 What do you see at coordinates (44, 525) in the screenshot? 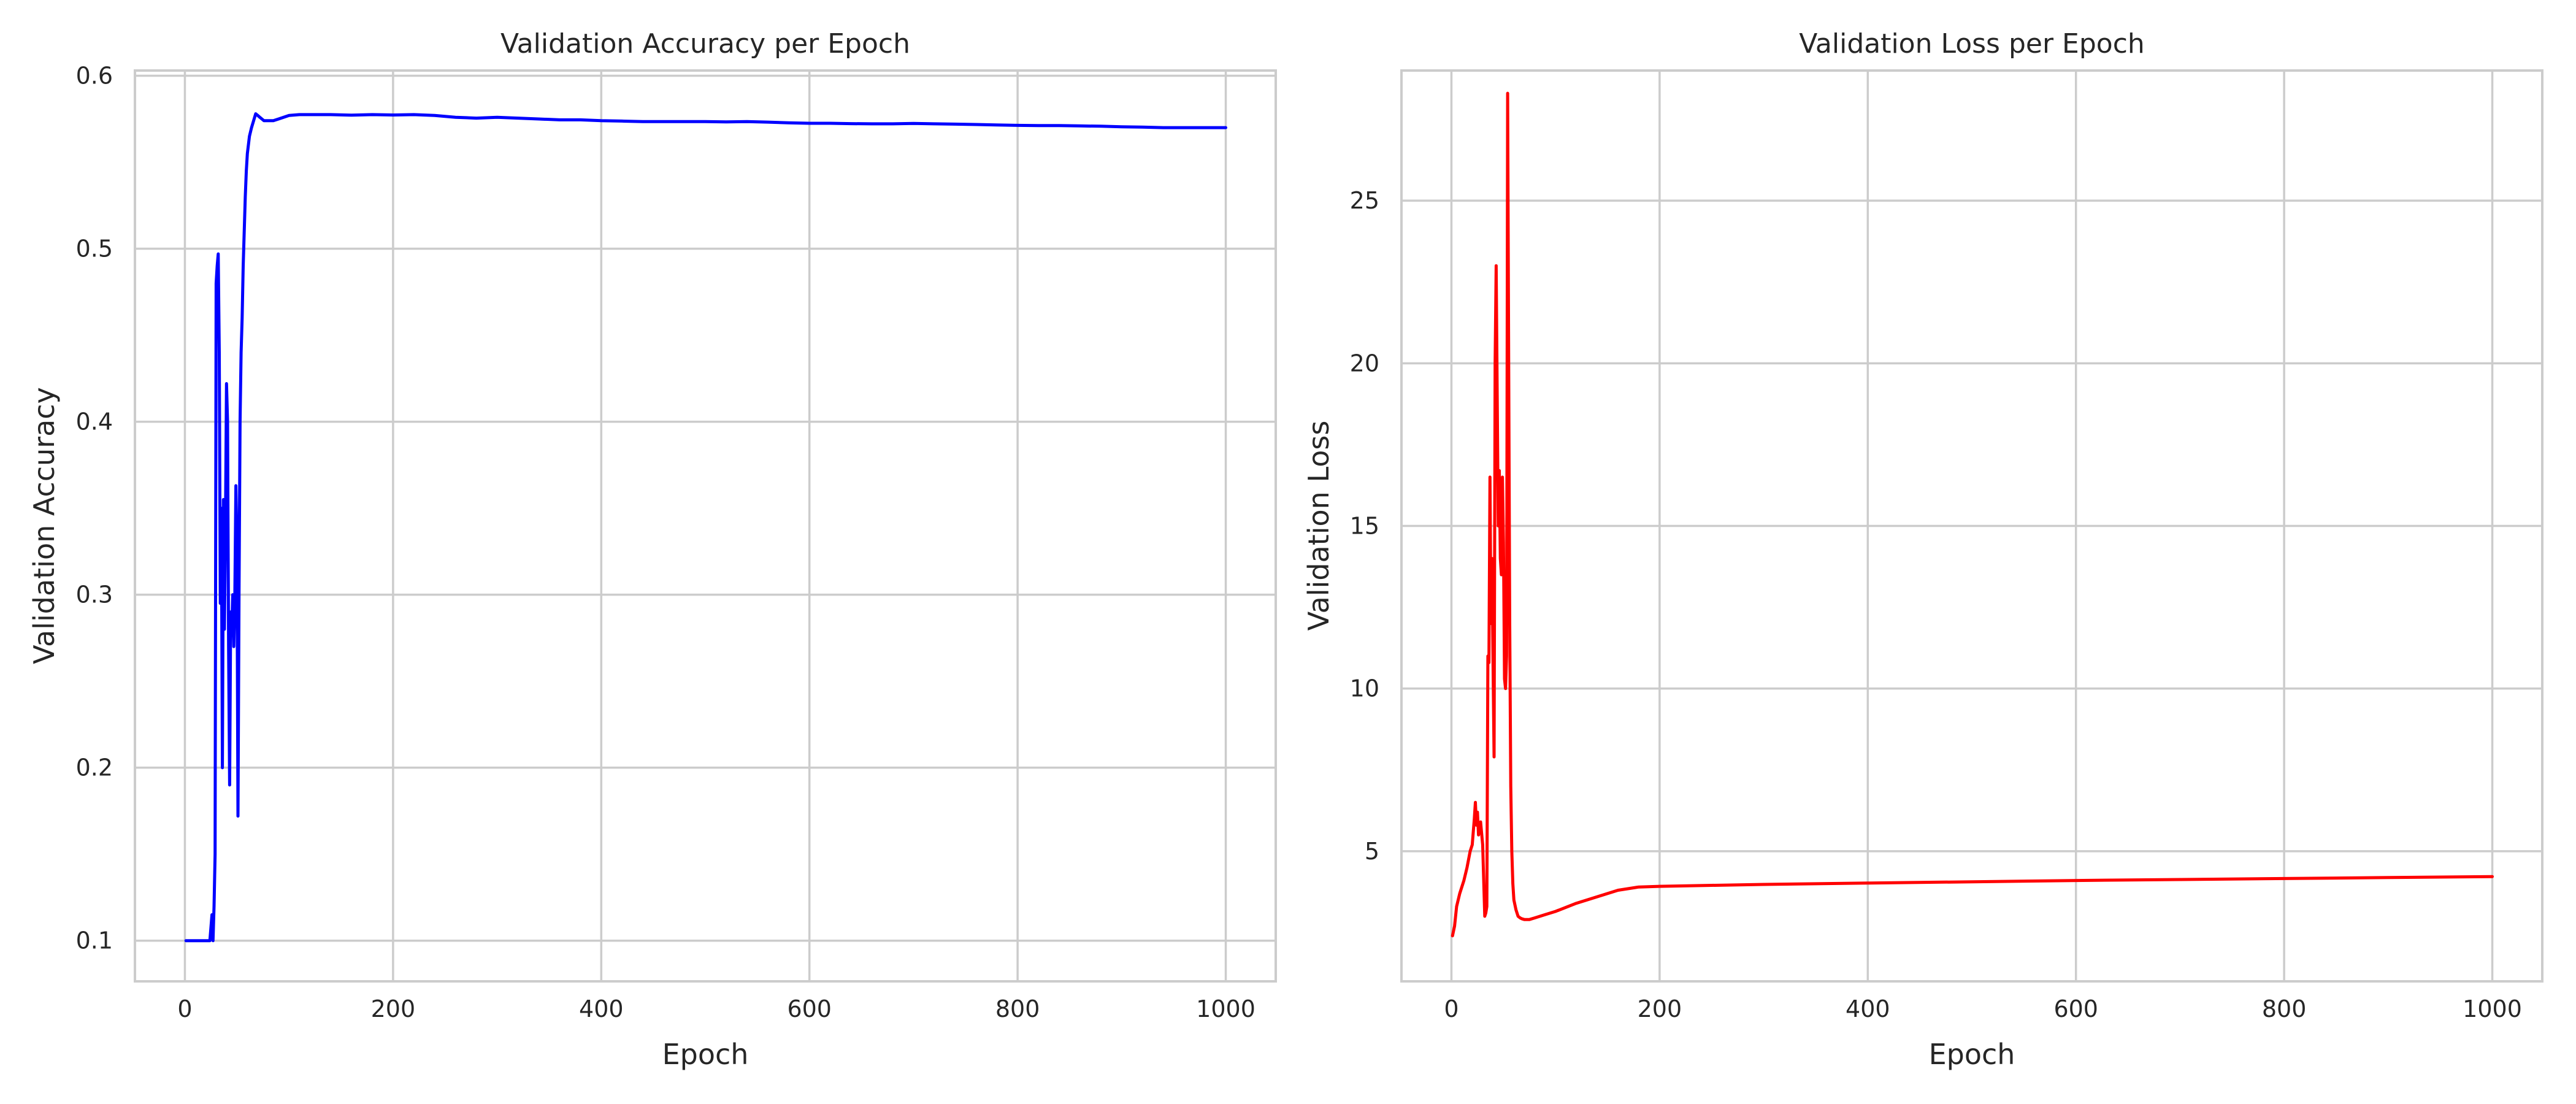
I see `y-axis-label: Validation Accuracy` at bounding box center [44, 525].